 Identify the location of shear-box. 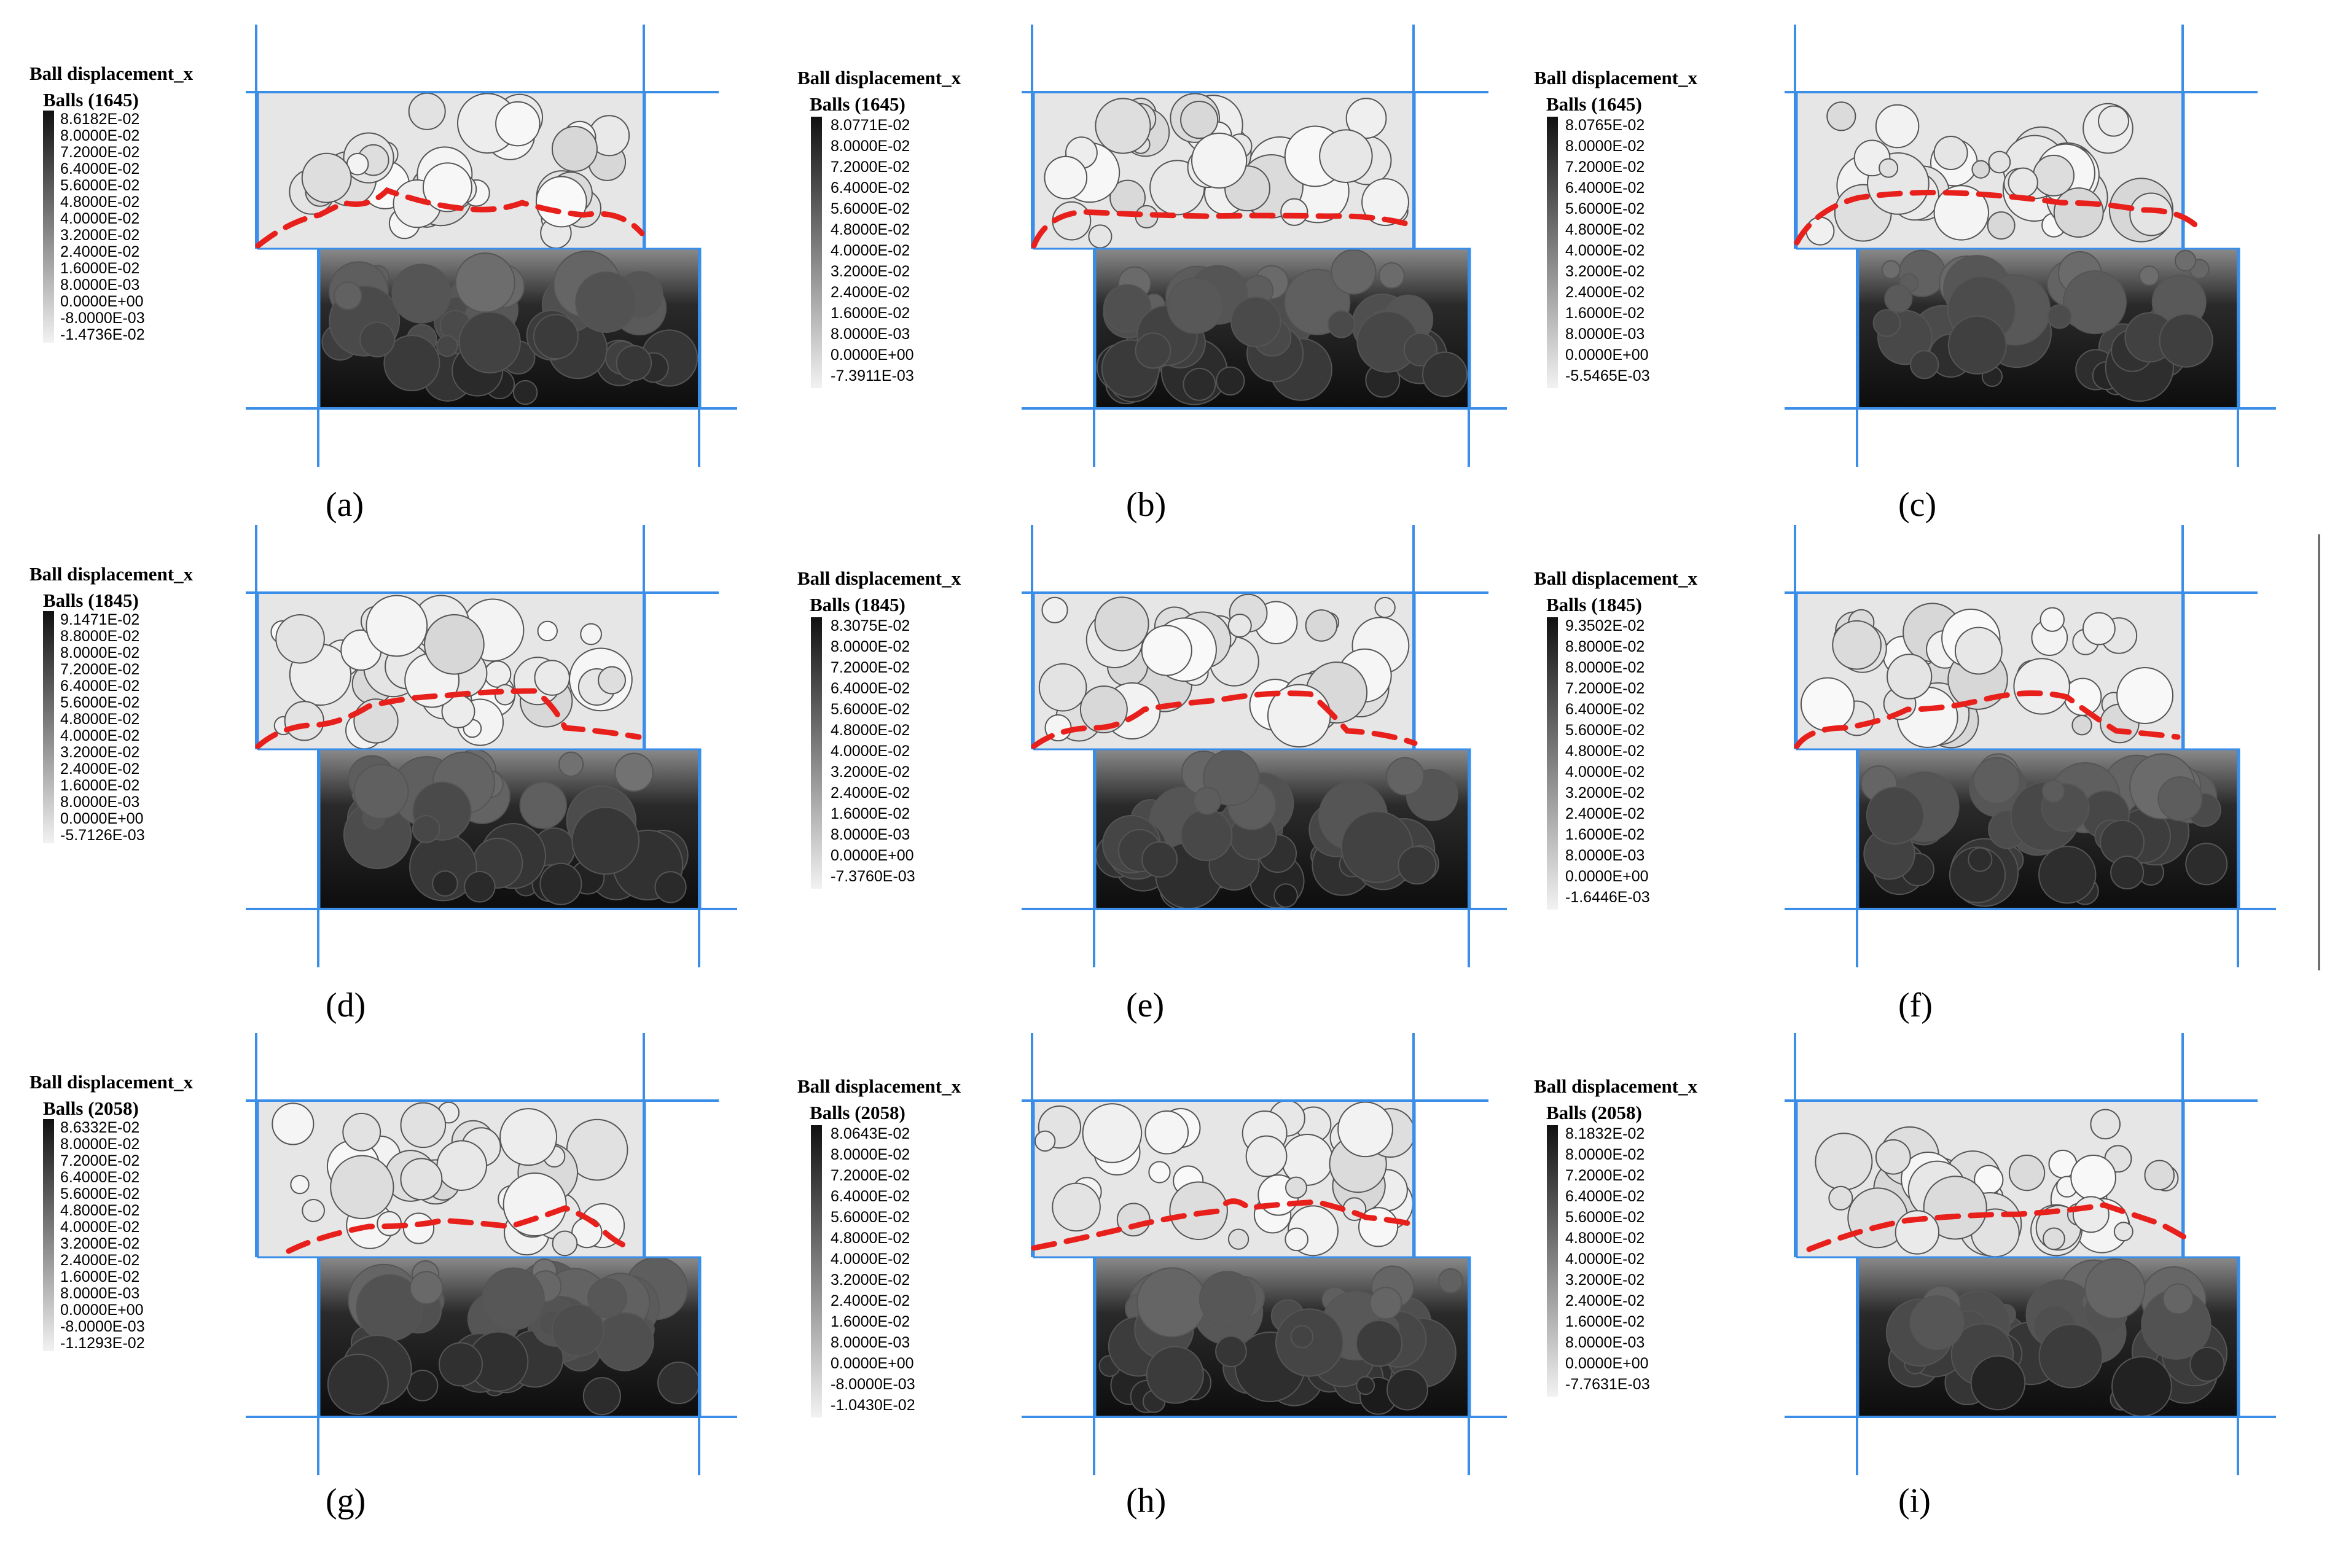
(1252, 750).